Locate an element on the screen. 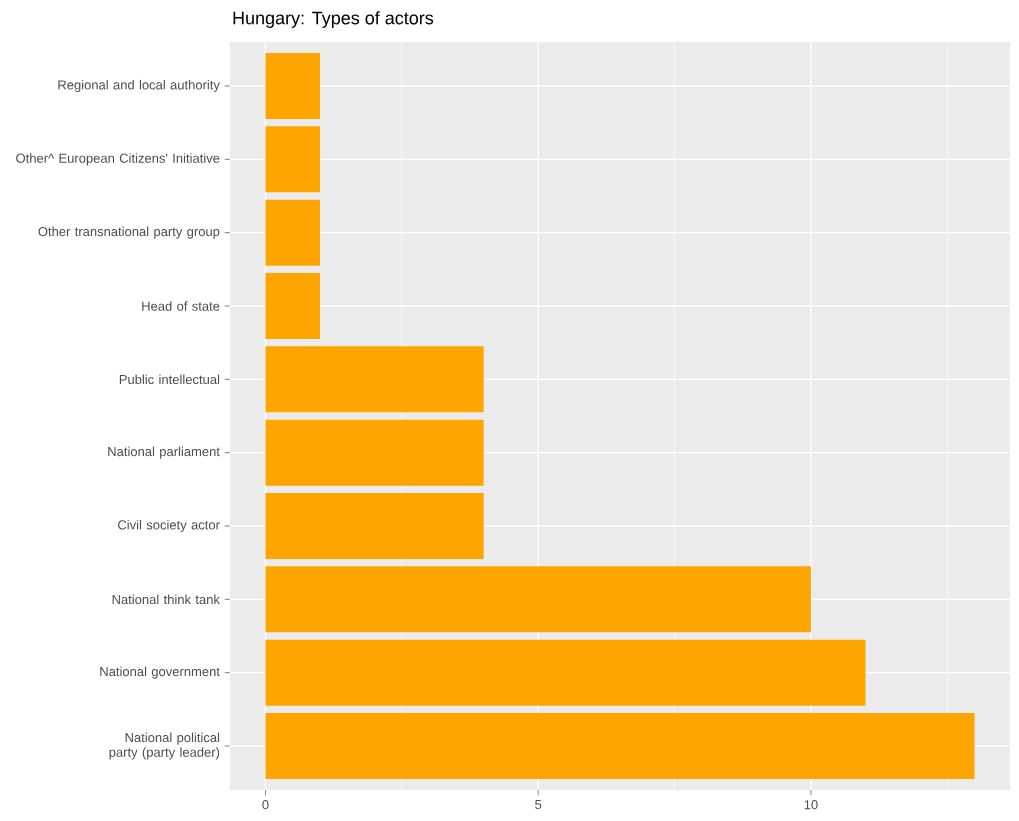 This screenshot has width=1019, height=821. y-tick-label: Other^ European Citizens' Initiative is located at coordinates (118, 159).